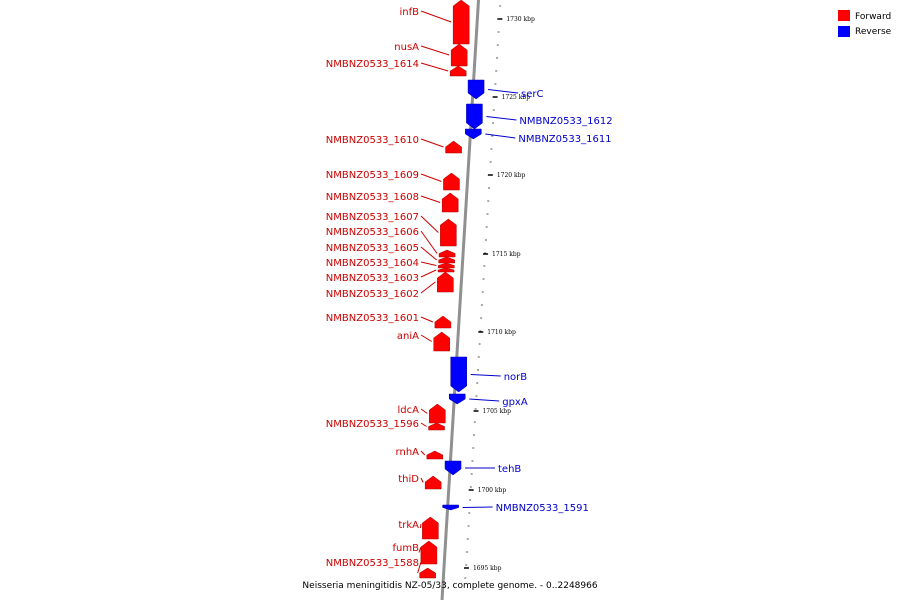 This screenshot has width=900, height=600. What do you see at coordinates (460, 300) in the screenshot?
I see `genome-axis` at bounding box center [460, 300].